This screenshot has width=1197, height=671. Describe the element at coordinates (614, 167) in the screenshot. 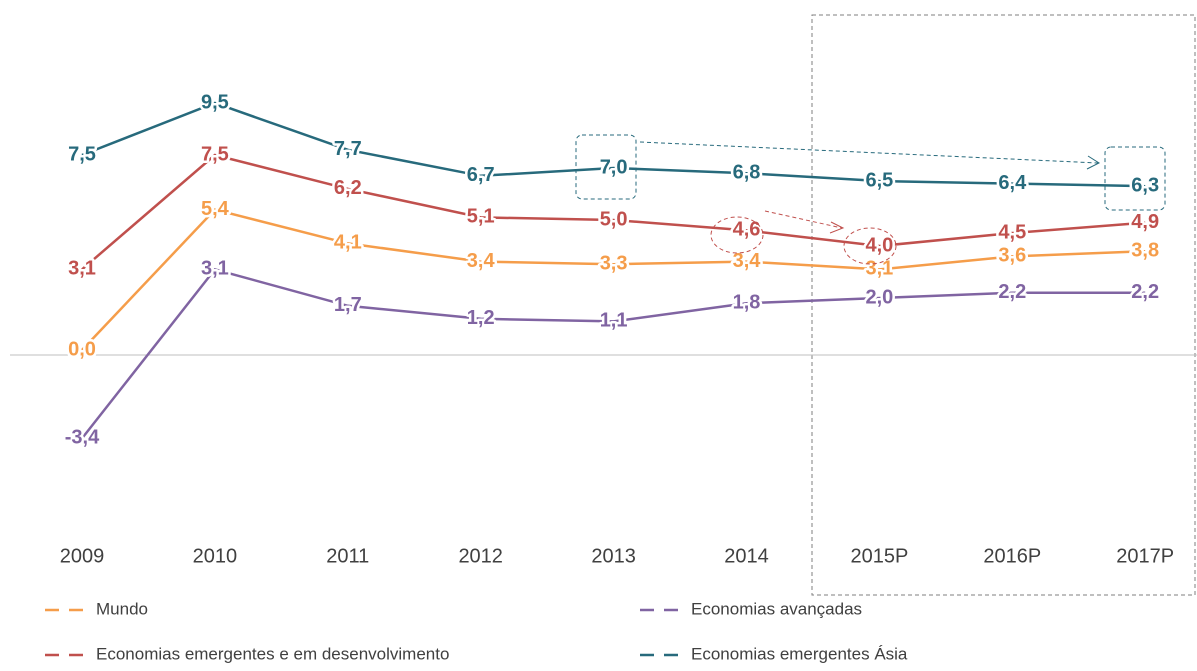

I see `data-label: 7,0` at that location.